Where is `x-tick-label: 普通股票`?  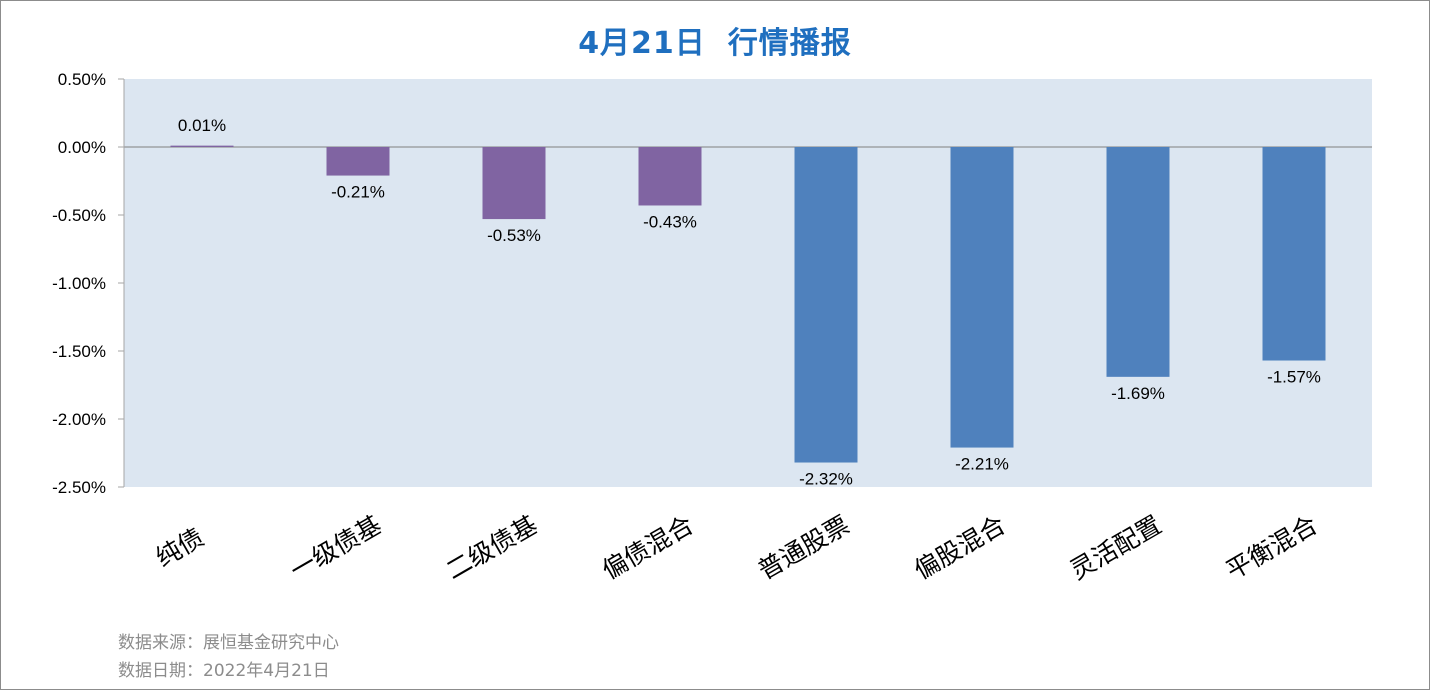 x-tick-label: 普通股票 is located at coordinates (803, 547).